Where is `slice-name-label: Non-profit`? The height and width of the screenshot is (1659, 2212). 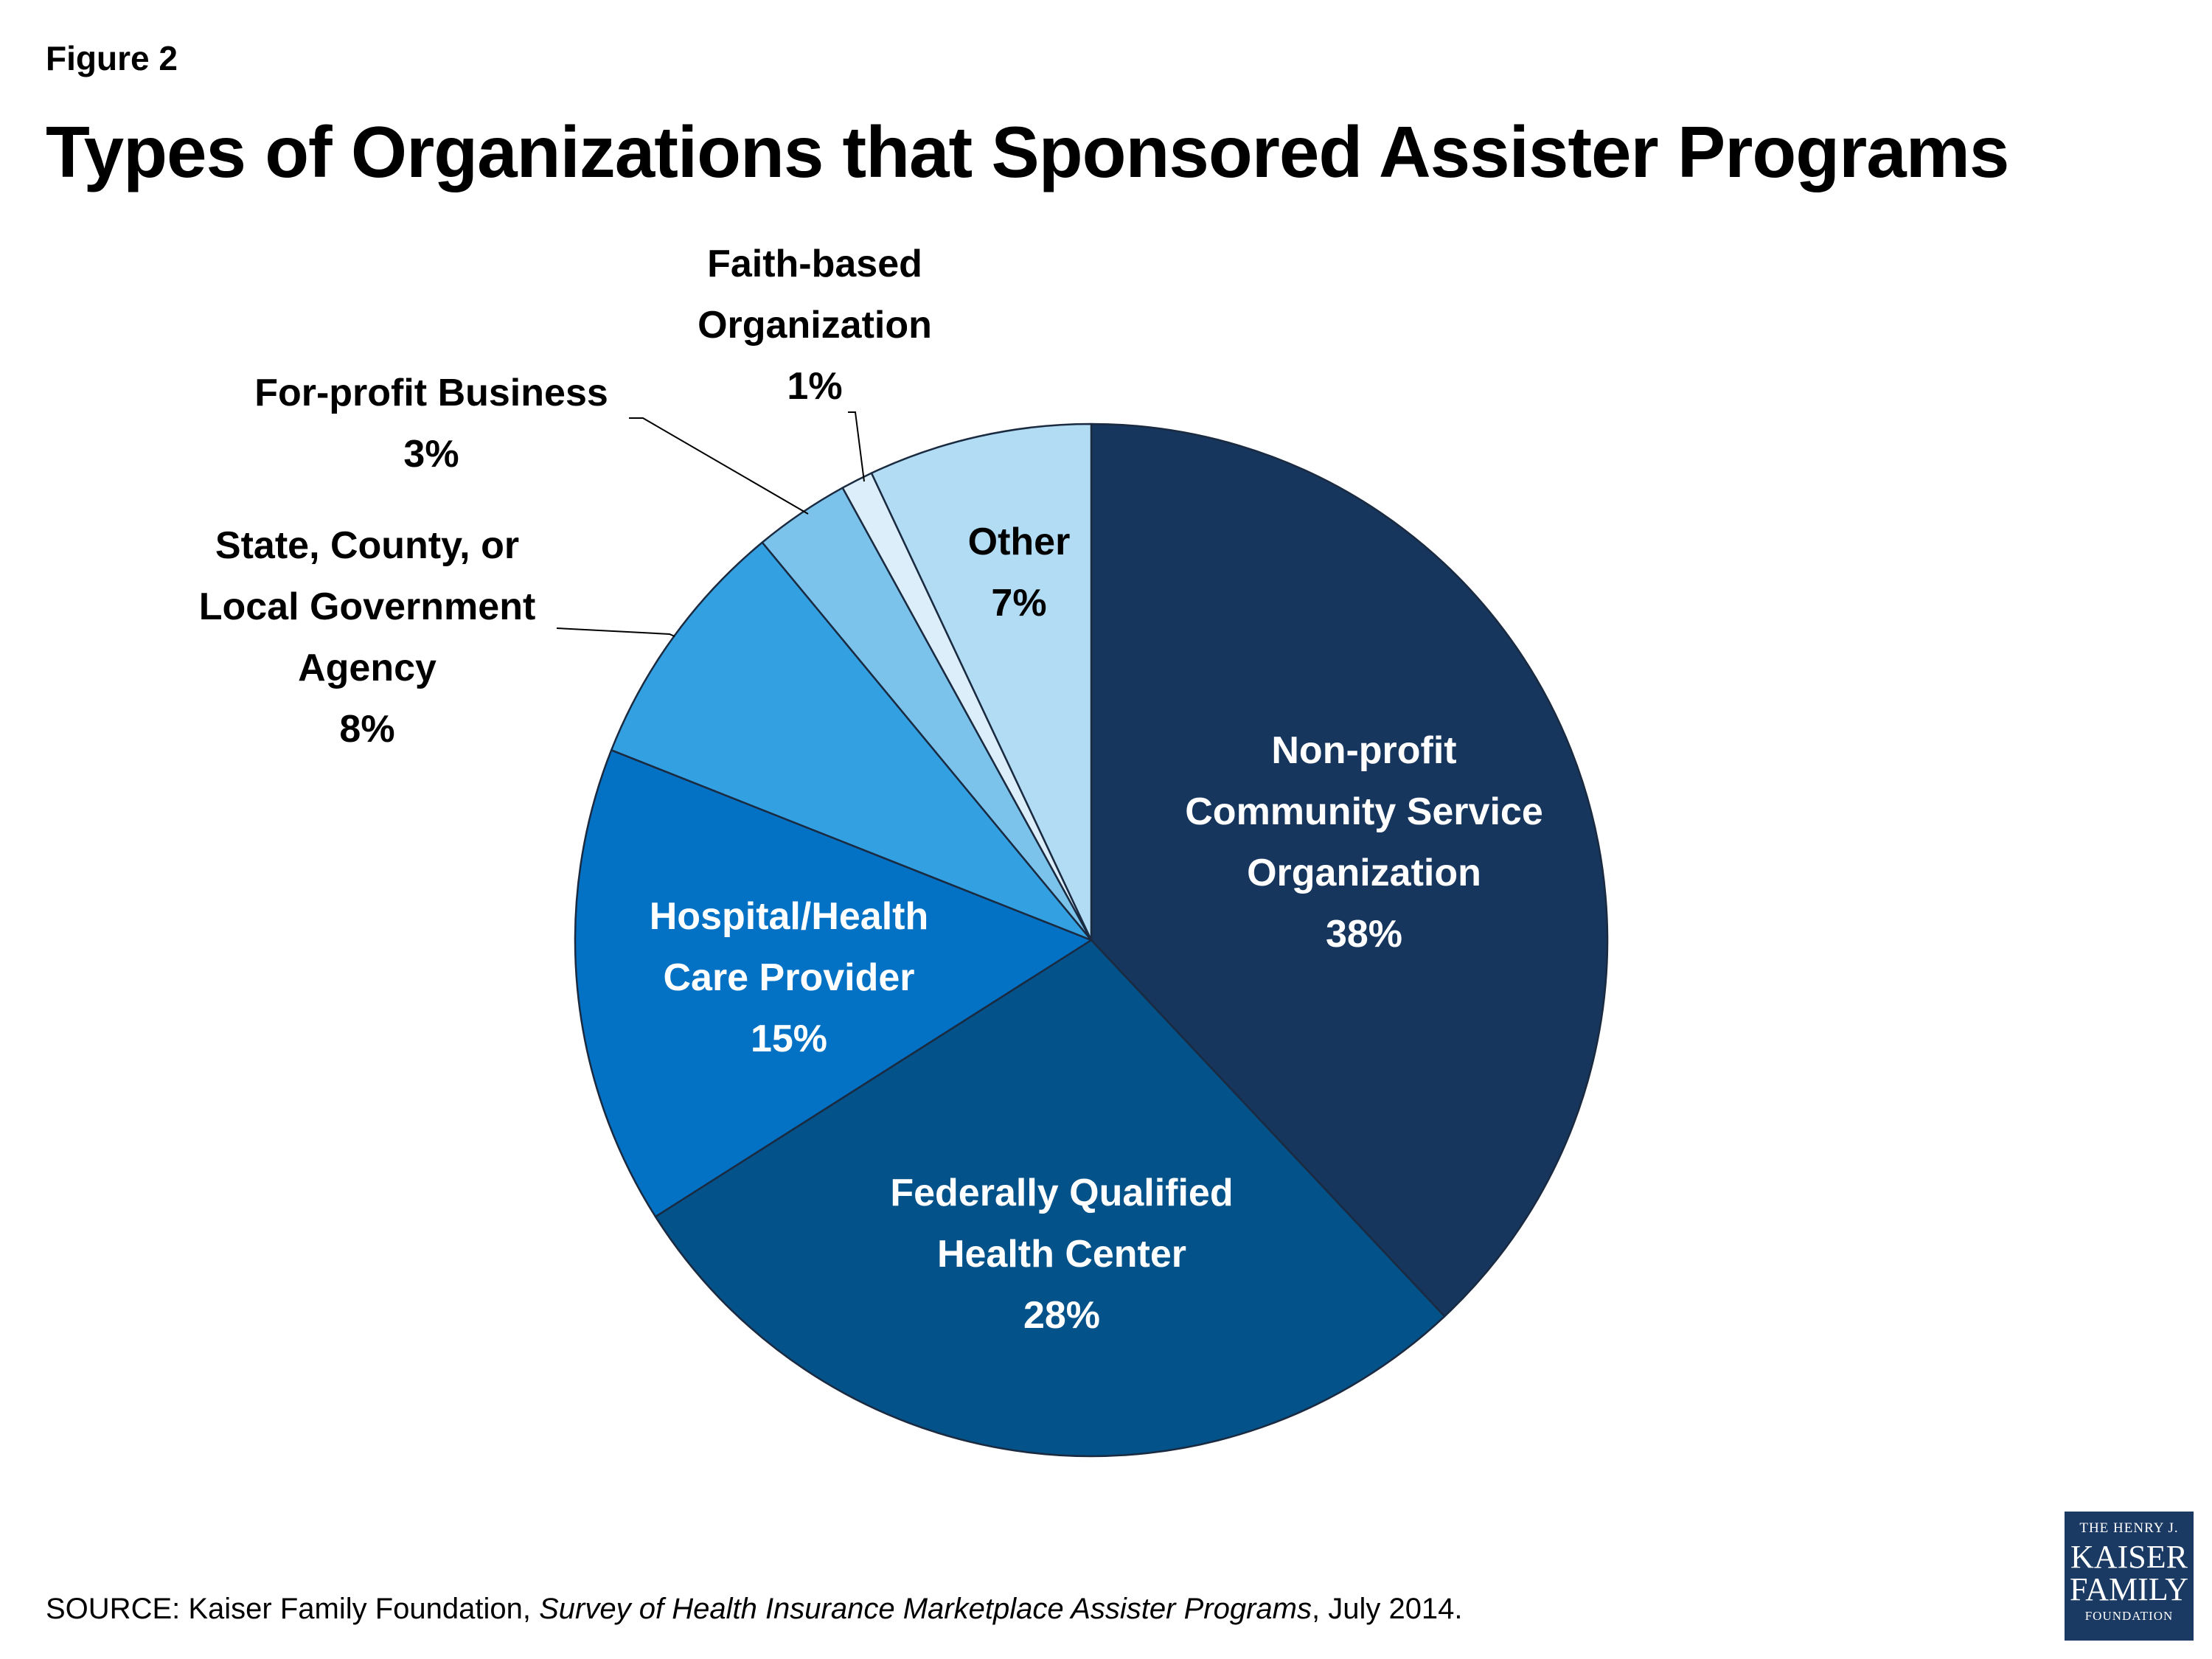
slice-name-label: Non-profit is located at coordinates (1363, 750).